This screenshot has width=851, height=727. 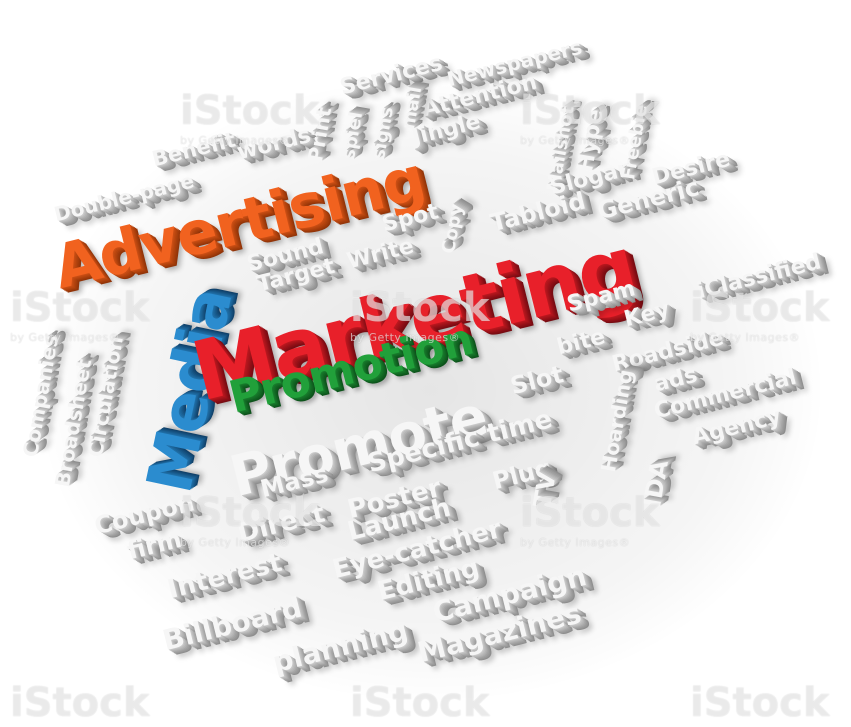 I want to click on watermark-bottom-left: iStock, so click(x=79, y=703).